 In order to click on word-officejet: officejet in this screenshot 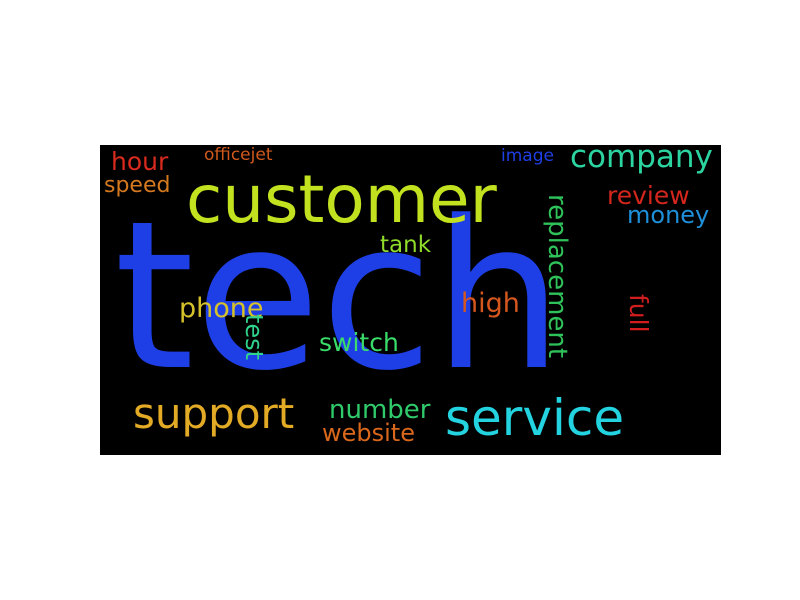, I will do `click(238, 155)`.